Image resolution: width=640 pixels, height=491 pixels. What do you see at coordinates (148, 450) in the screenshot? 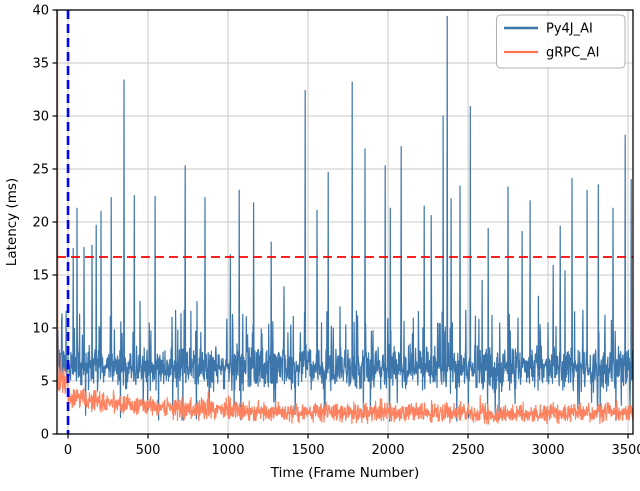
I see `x-tick-label: 500` at bounding box center [148, 450].